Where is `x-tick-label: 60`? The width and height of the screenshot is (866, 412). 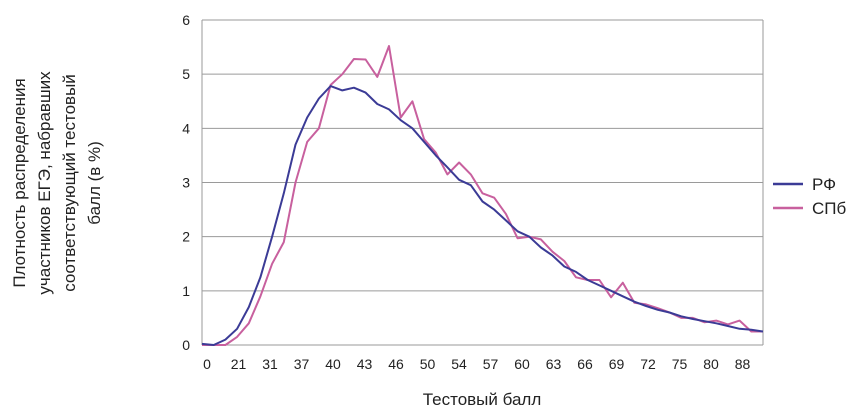 x-tick-label: 60 is located at coordinates (522, 364).